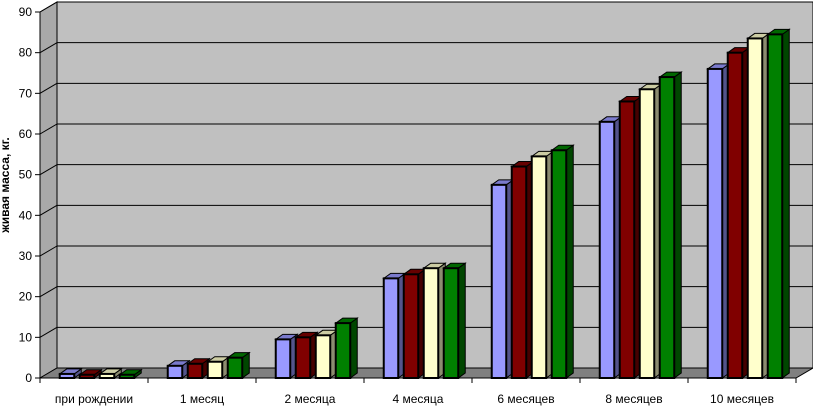 The image size is (813, 406). What do you see at coordinates (26, 12) in the screenshot?
I see `y-tick-label: 90` at bounding box center [26, 12].